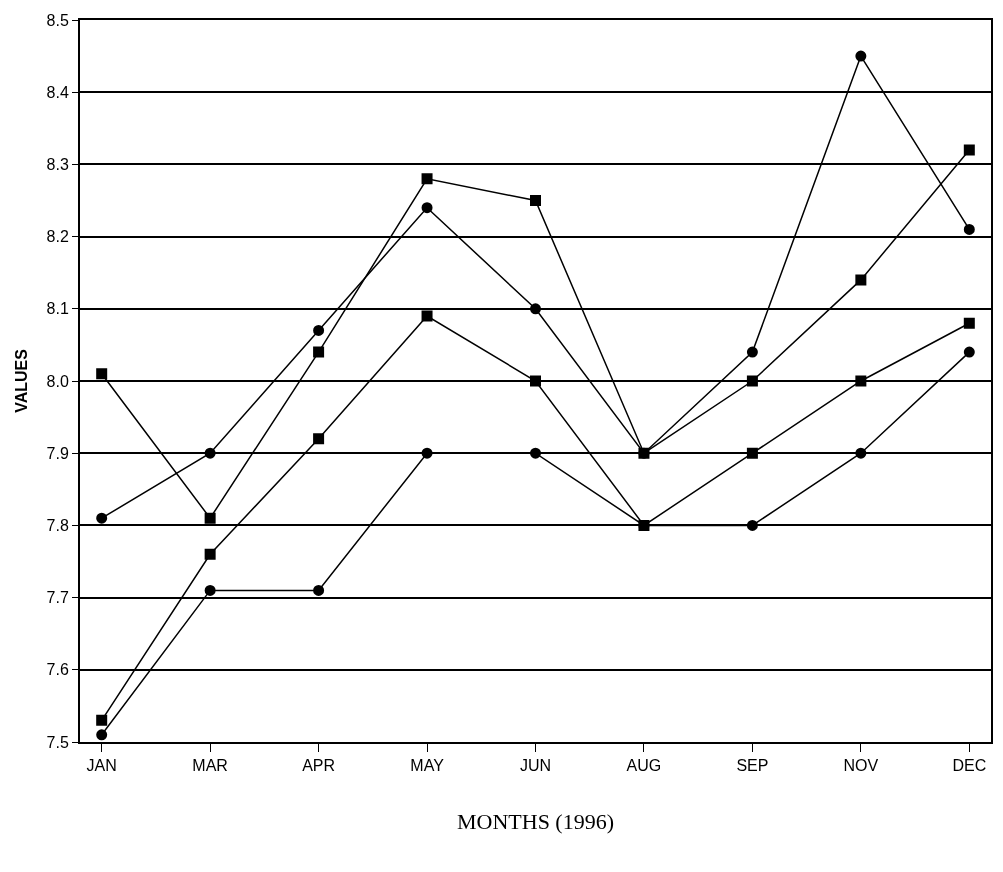  Describe the element at coordinates (57, 381) in the screenshot. I see `y-tick-label: 8.0` at that location.